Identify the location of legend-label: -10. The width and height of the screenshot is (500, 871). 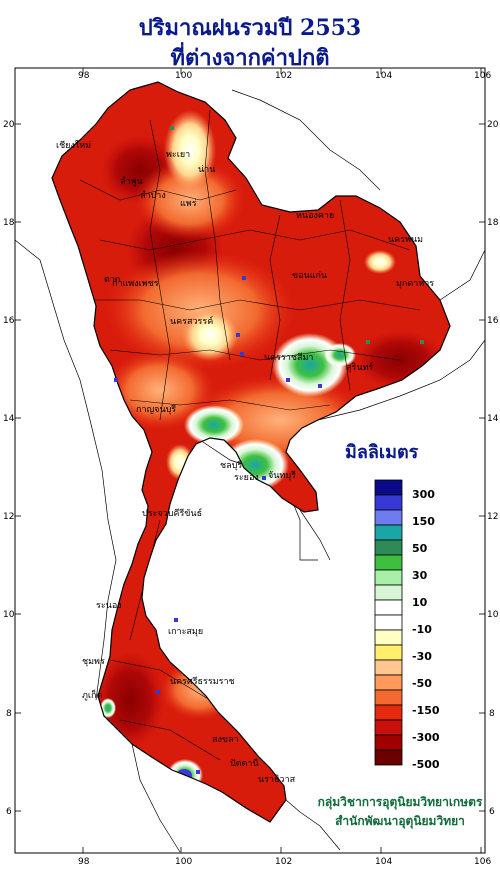
(422, 629).